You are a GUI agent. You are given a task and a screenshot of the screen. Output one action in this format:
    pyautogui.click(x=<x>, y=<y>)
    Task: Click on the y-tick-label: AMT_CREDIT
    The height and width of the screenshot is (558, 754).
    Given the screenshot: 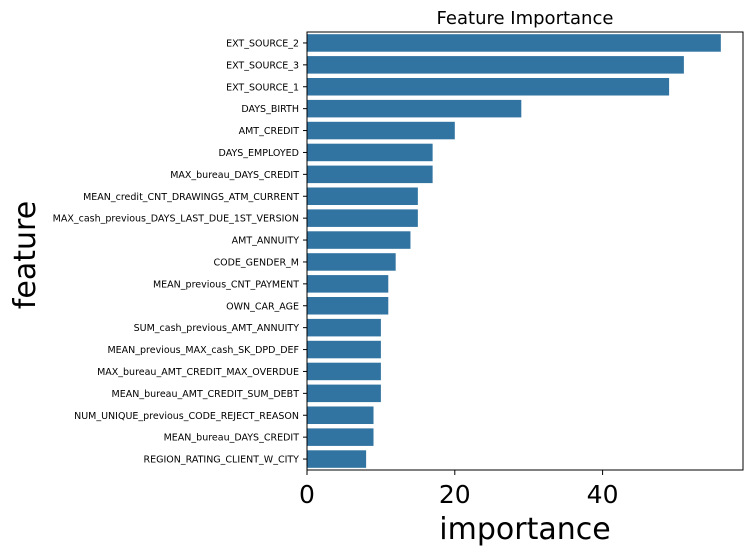 What is the action you would take?
    pyautogui.click(x=269, y=131)
    